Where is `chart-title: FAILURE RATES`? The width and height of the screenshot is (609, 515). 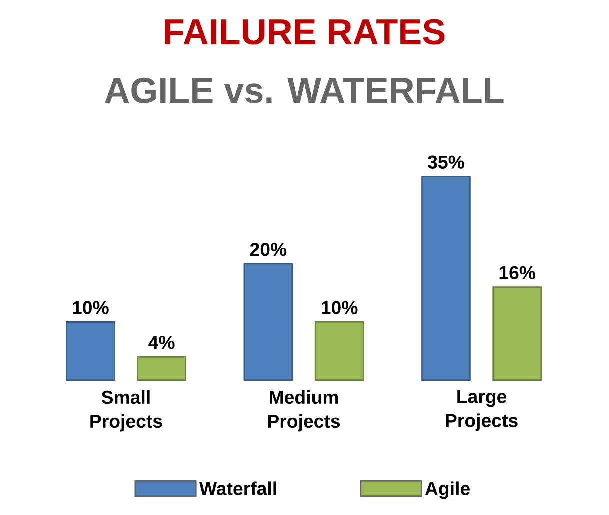
chart-title: FAILURE RATES is located at coordinates (305, 32).